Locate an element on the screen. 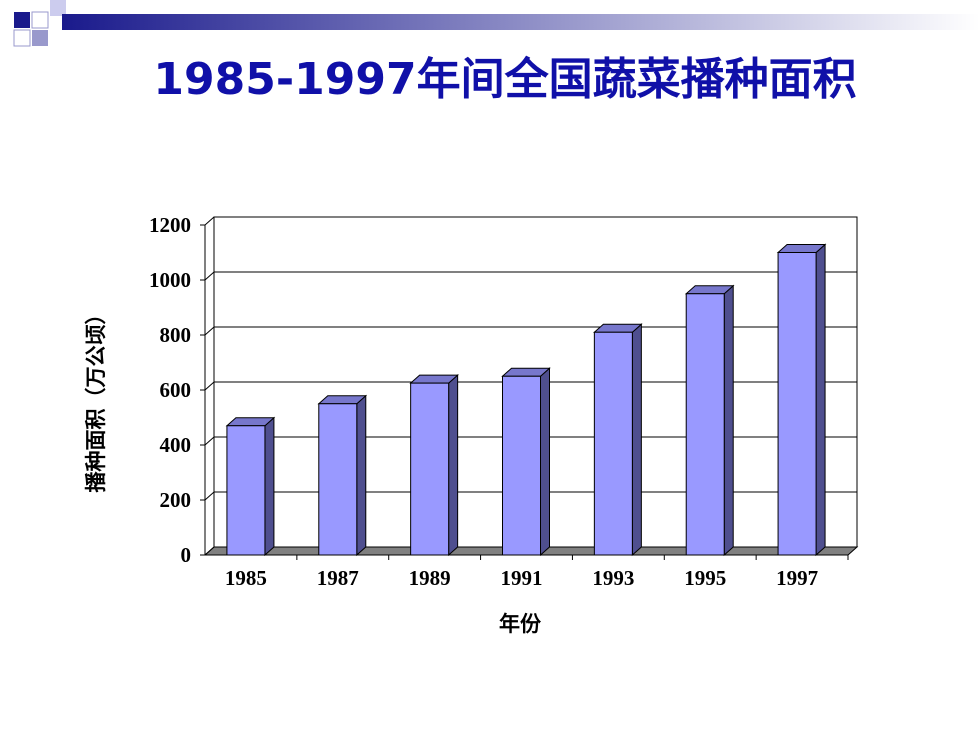  y-tick-label: 600 is located at coordinates (176, 390).